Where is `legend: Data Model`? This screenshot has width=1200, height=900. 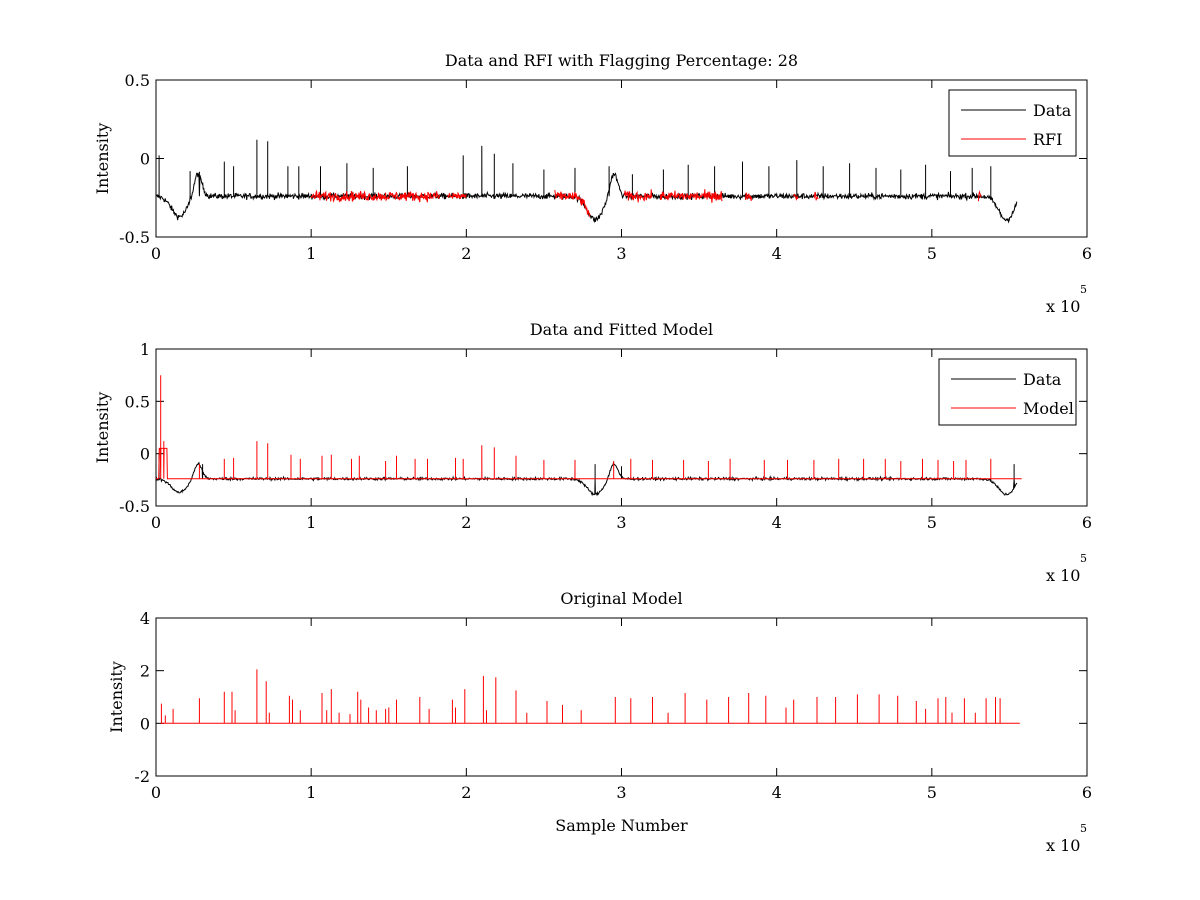
legend: Data Model is located at coordinates (1007, 392).